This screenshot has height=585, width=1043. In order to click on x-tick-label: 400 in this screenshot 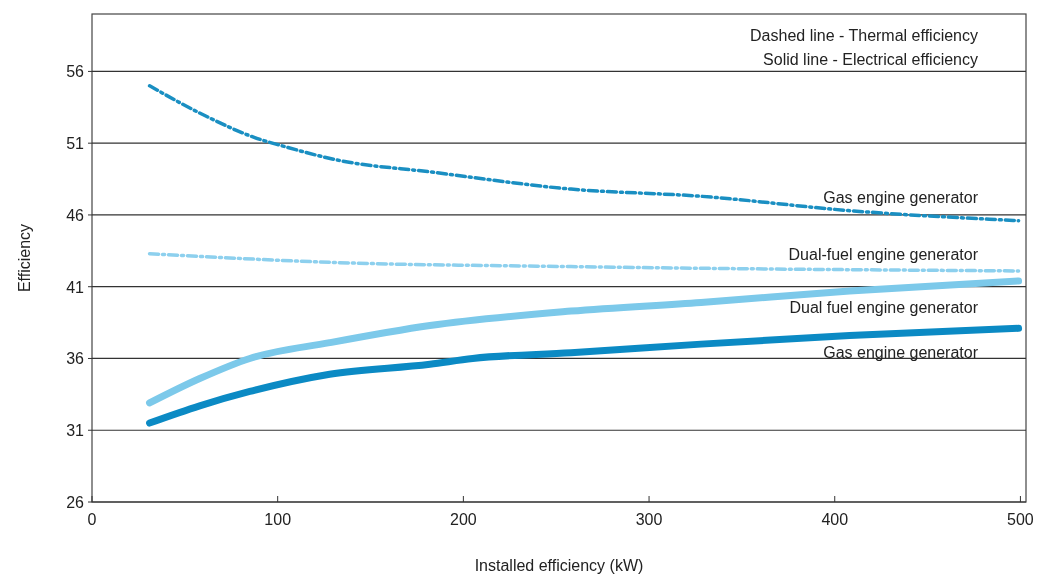, I will do `click(835, 519)`.